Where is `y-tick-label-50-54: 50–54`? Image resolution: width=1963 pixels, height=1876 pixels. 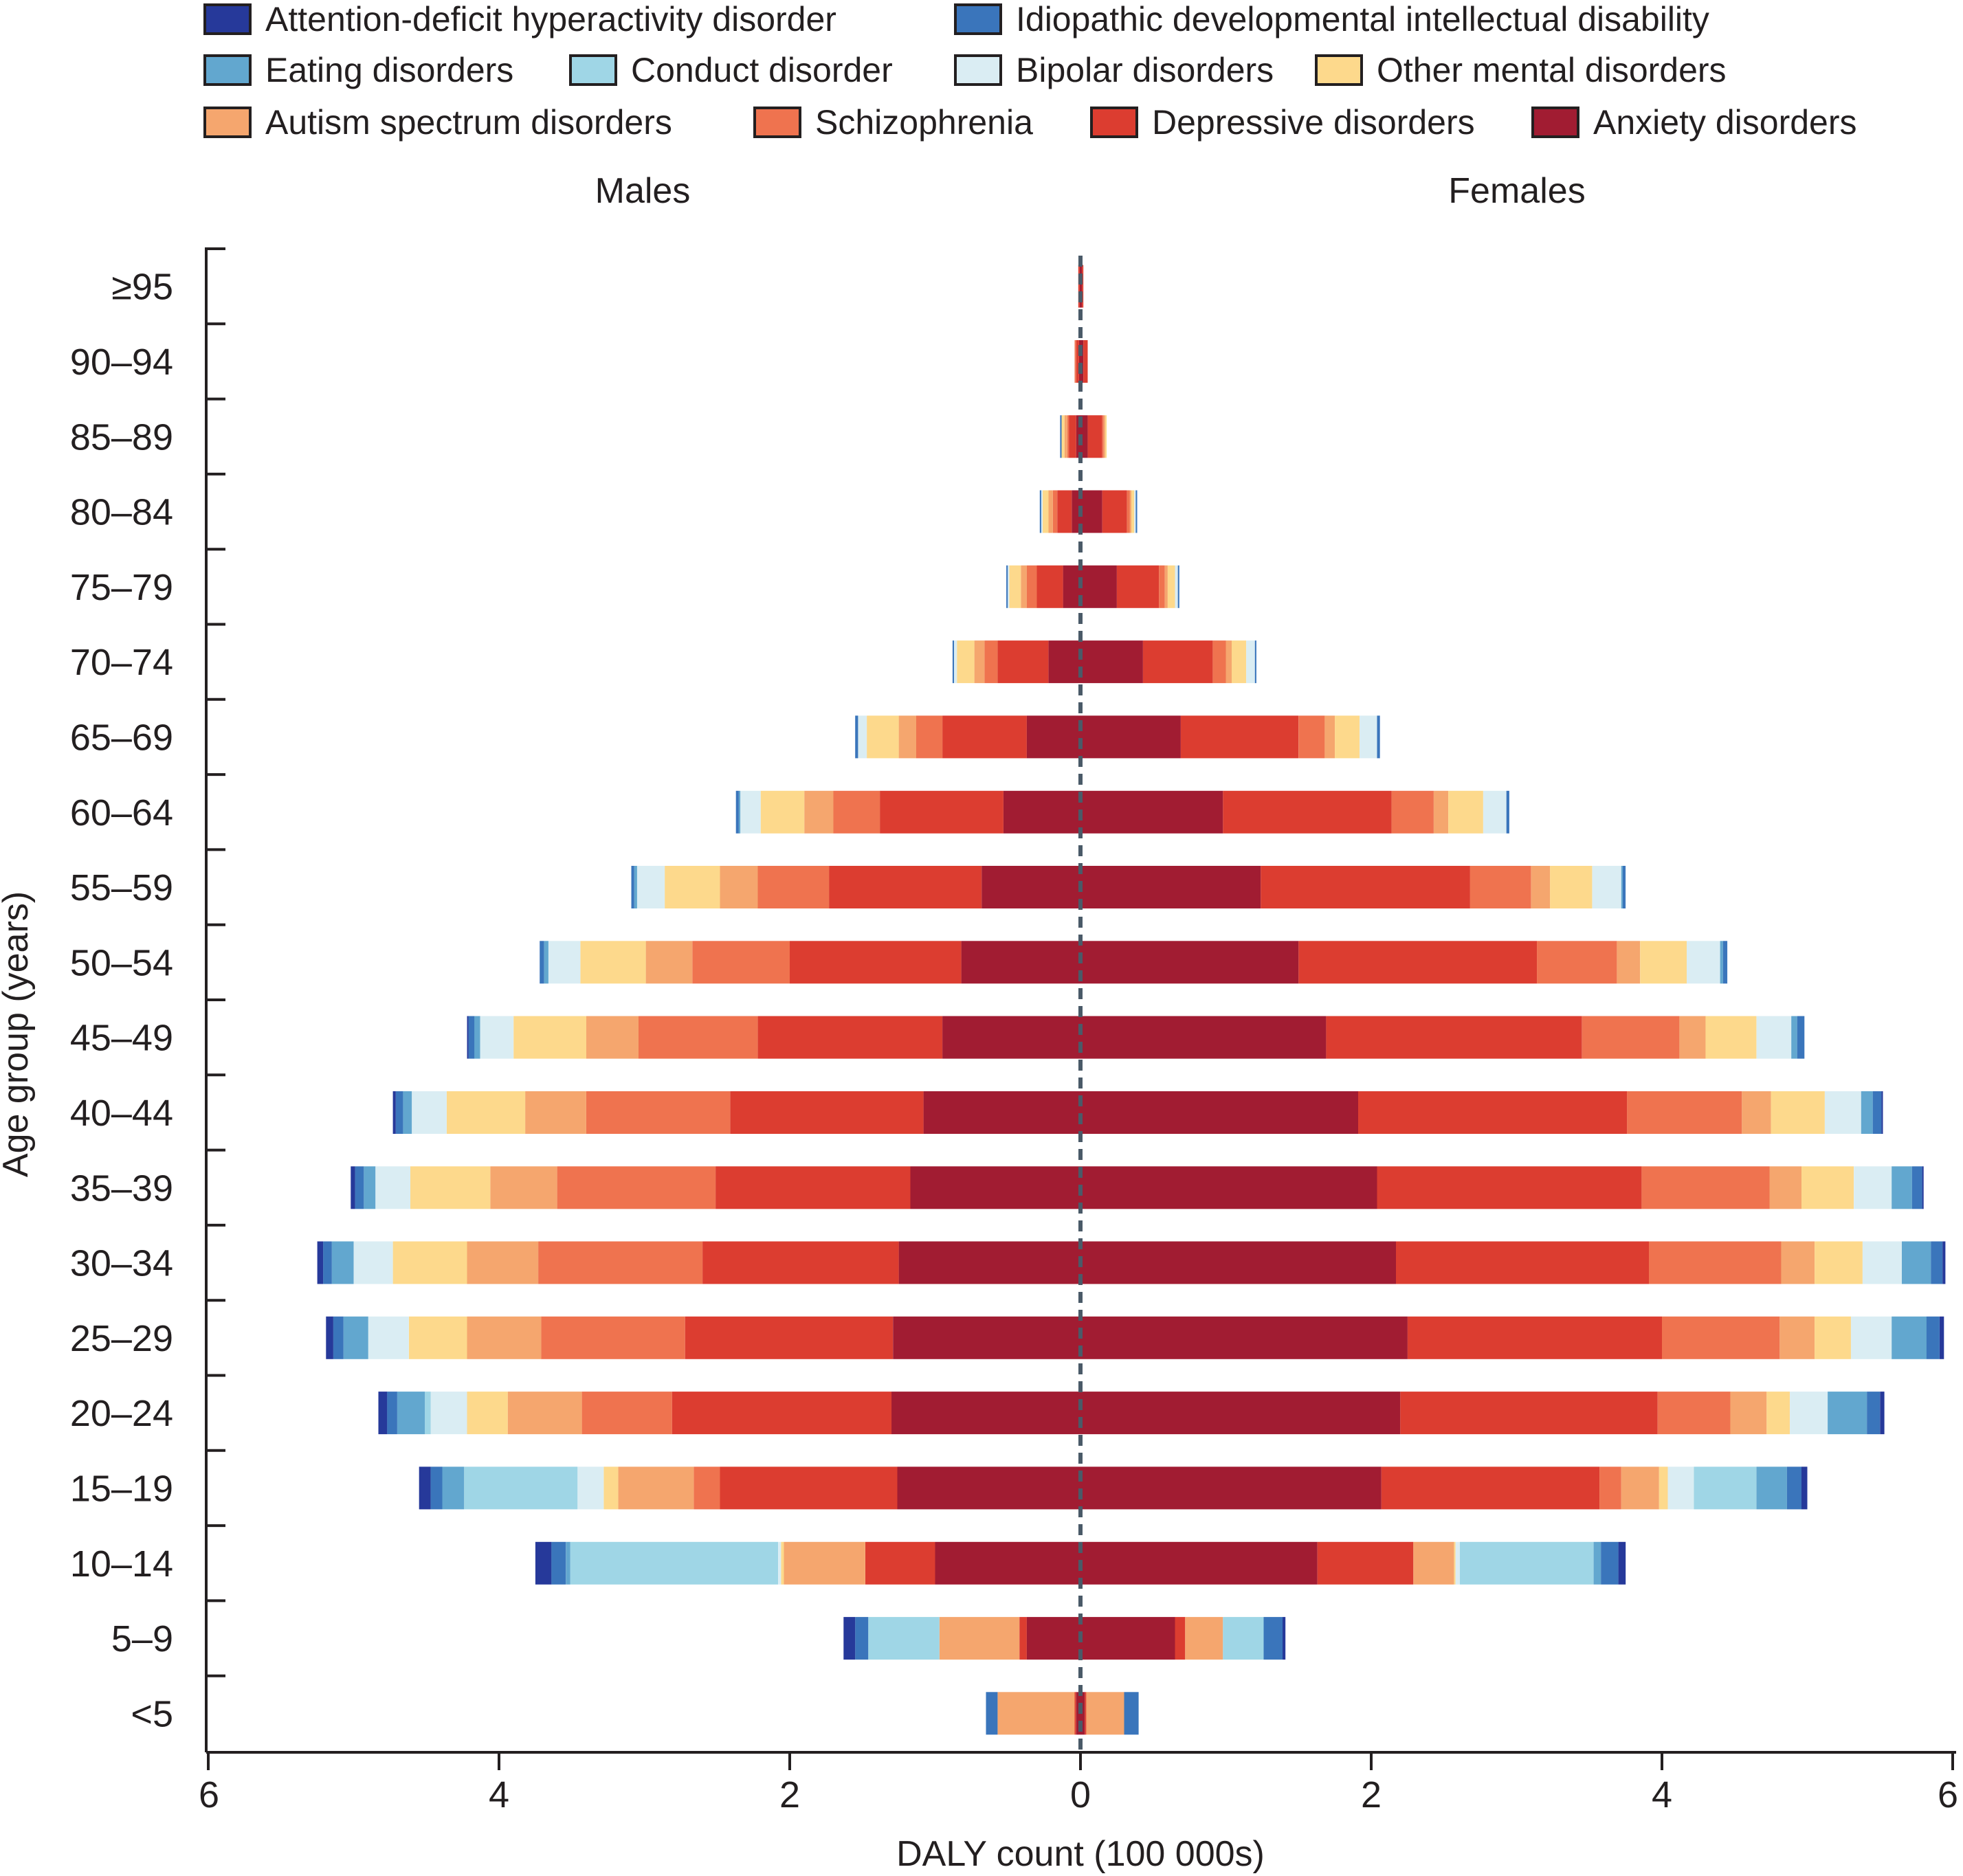 y-tick-label-50-54: 50–54 is located at coordinates (122, 962).